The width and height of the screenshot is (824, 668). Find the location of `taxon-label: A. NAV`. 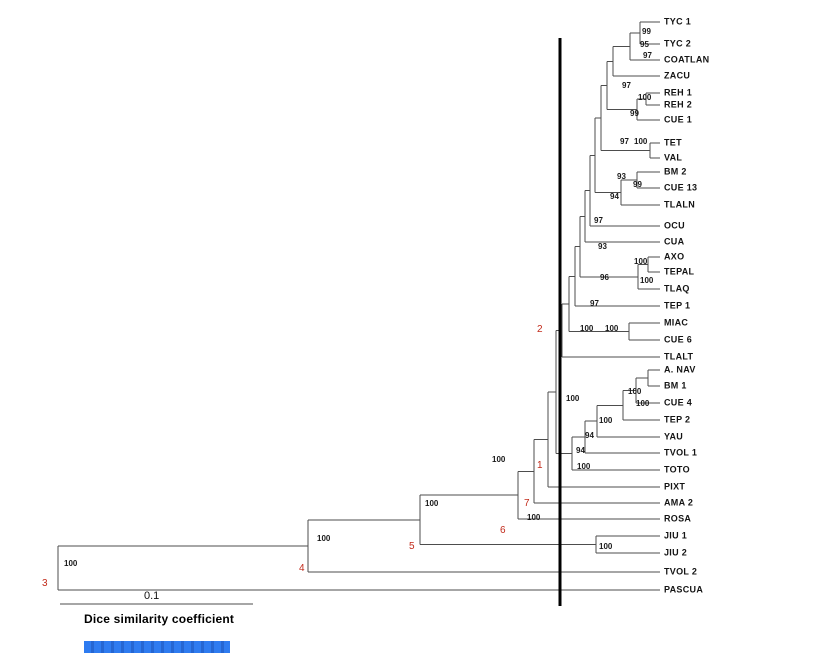

taxon-label: A. NAV is located at coordinates (680, 369).